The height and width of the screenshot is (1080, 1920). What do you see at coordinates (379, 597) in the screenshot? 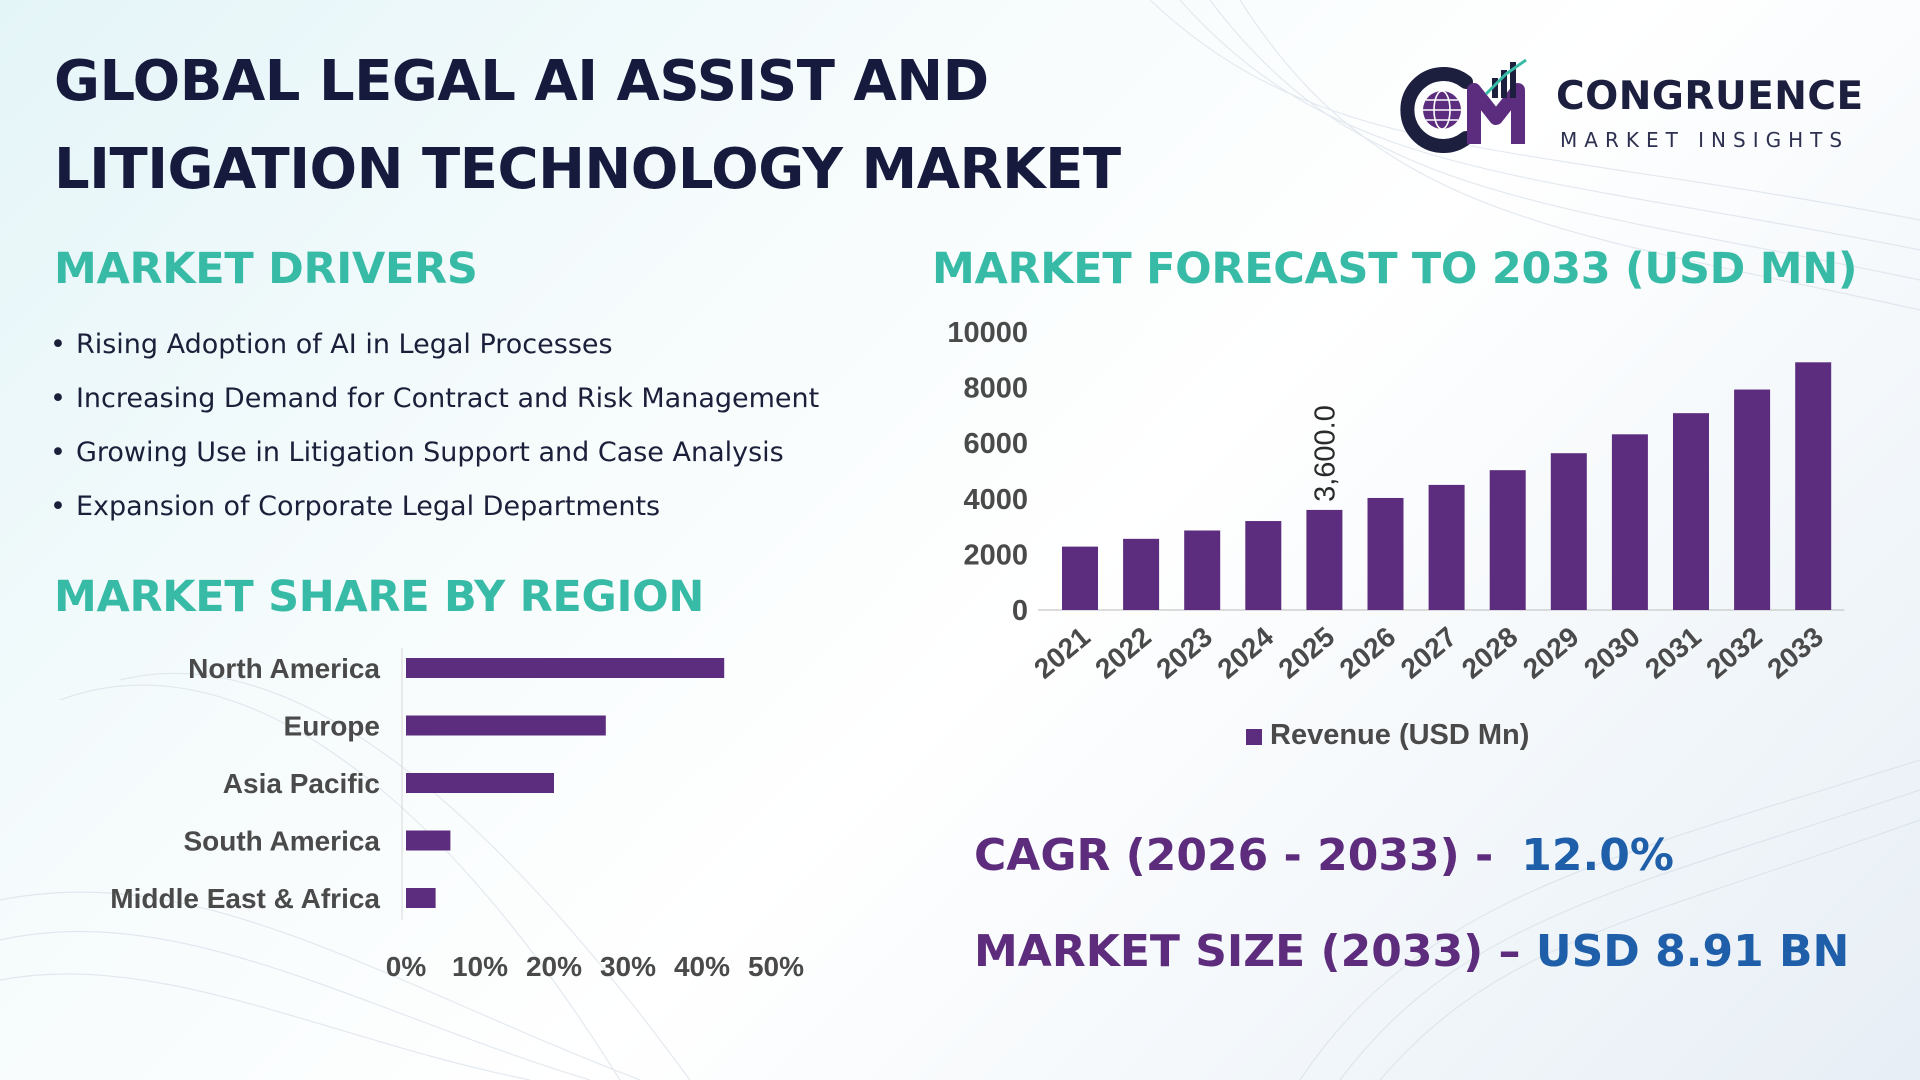
I see `region-share-title: MARKET SHARE BY REGION` at bounding box center [379, 597].